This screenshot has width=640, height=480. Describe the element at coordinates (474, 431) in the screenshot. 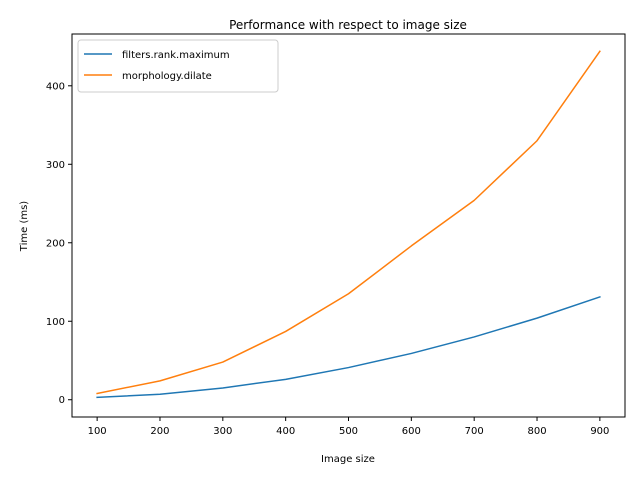

I see `x-tick-label: 700` at that location.